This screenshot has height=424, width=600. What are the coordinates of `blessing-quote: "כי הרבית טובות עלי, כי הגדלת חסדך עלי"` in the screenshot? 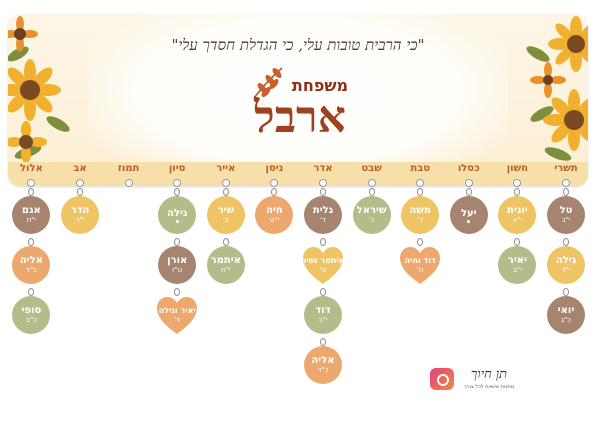 It's located at (298, 45).